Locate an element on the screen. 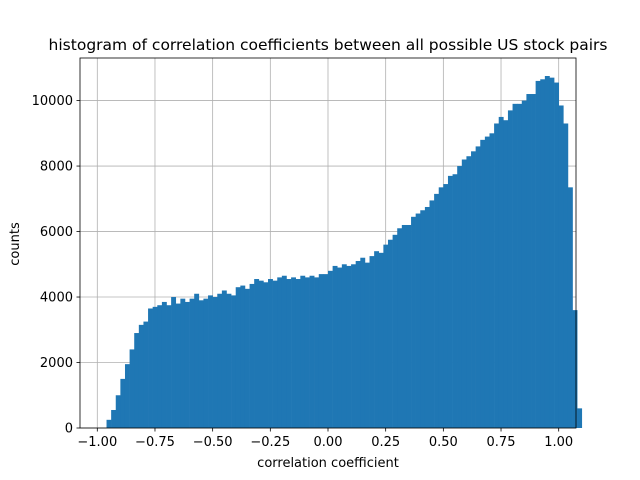 The height and width of the screenshot is (480, 640). x-tick-label: 0.25 is located at coordinates (385, 442).